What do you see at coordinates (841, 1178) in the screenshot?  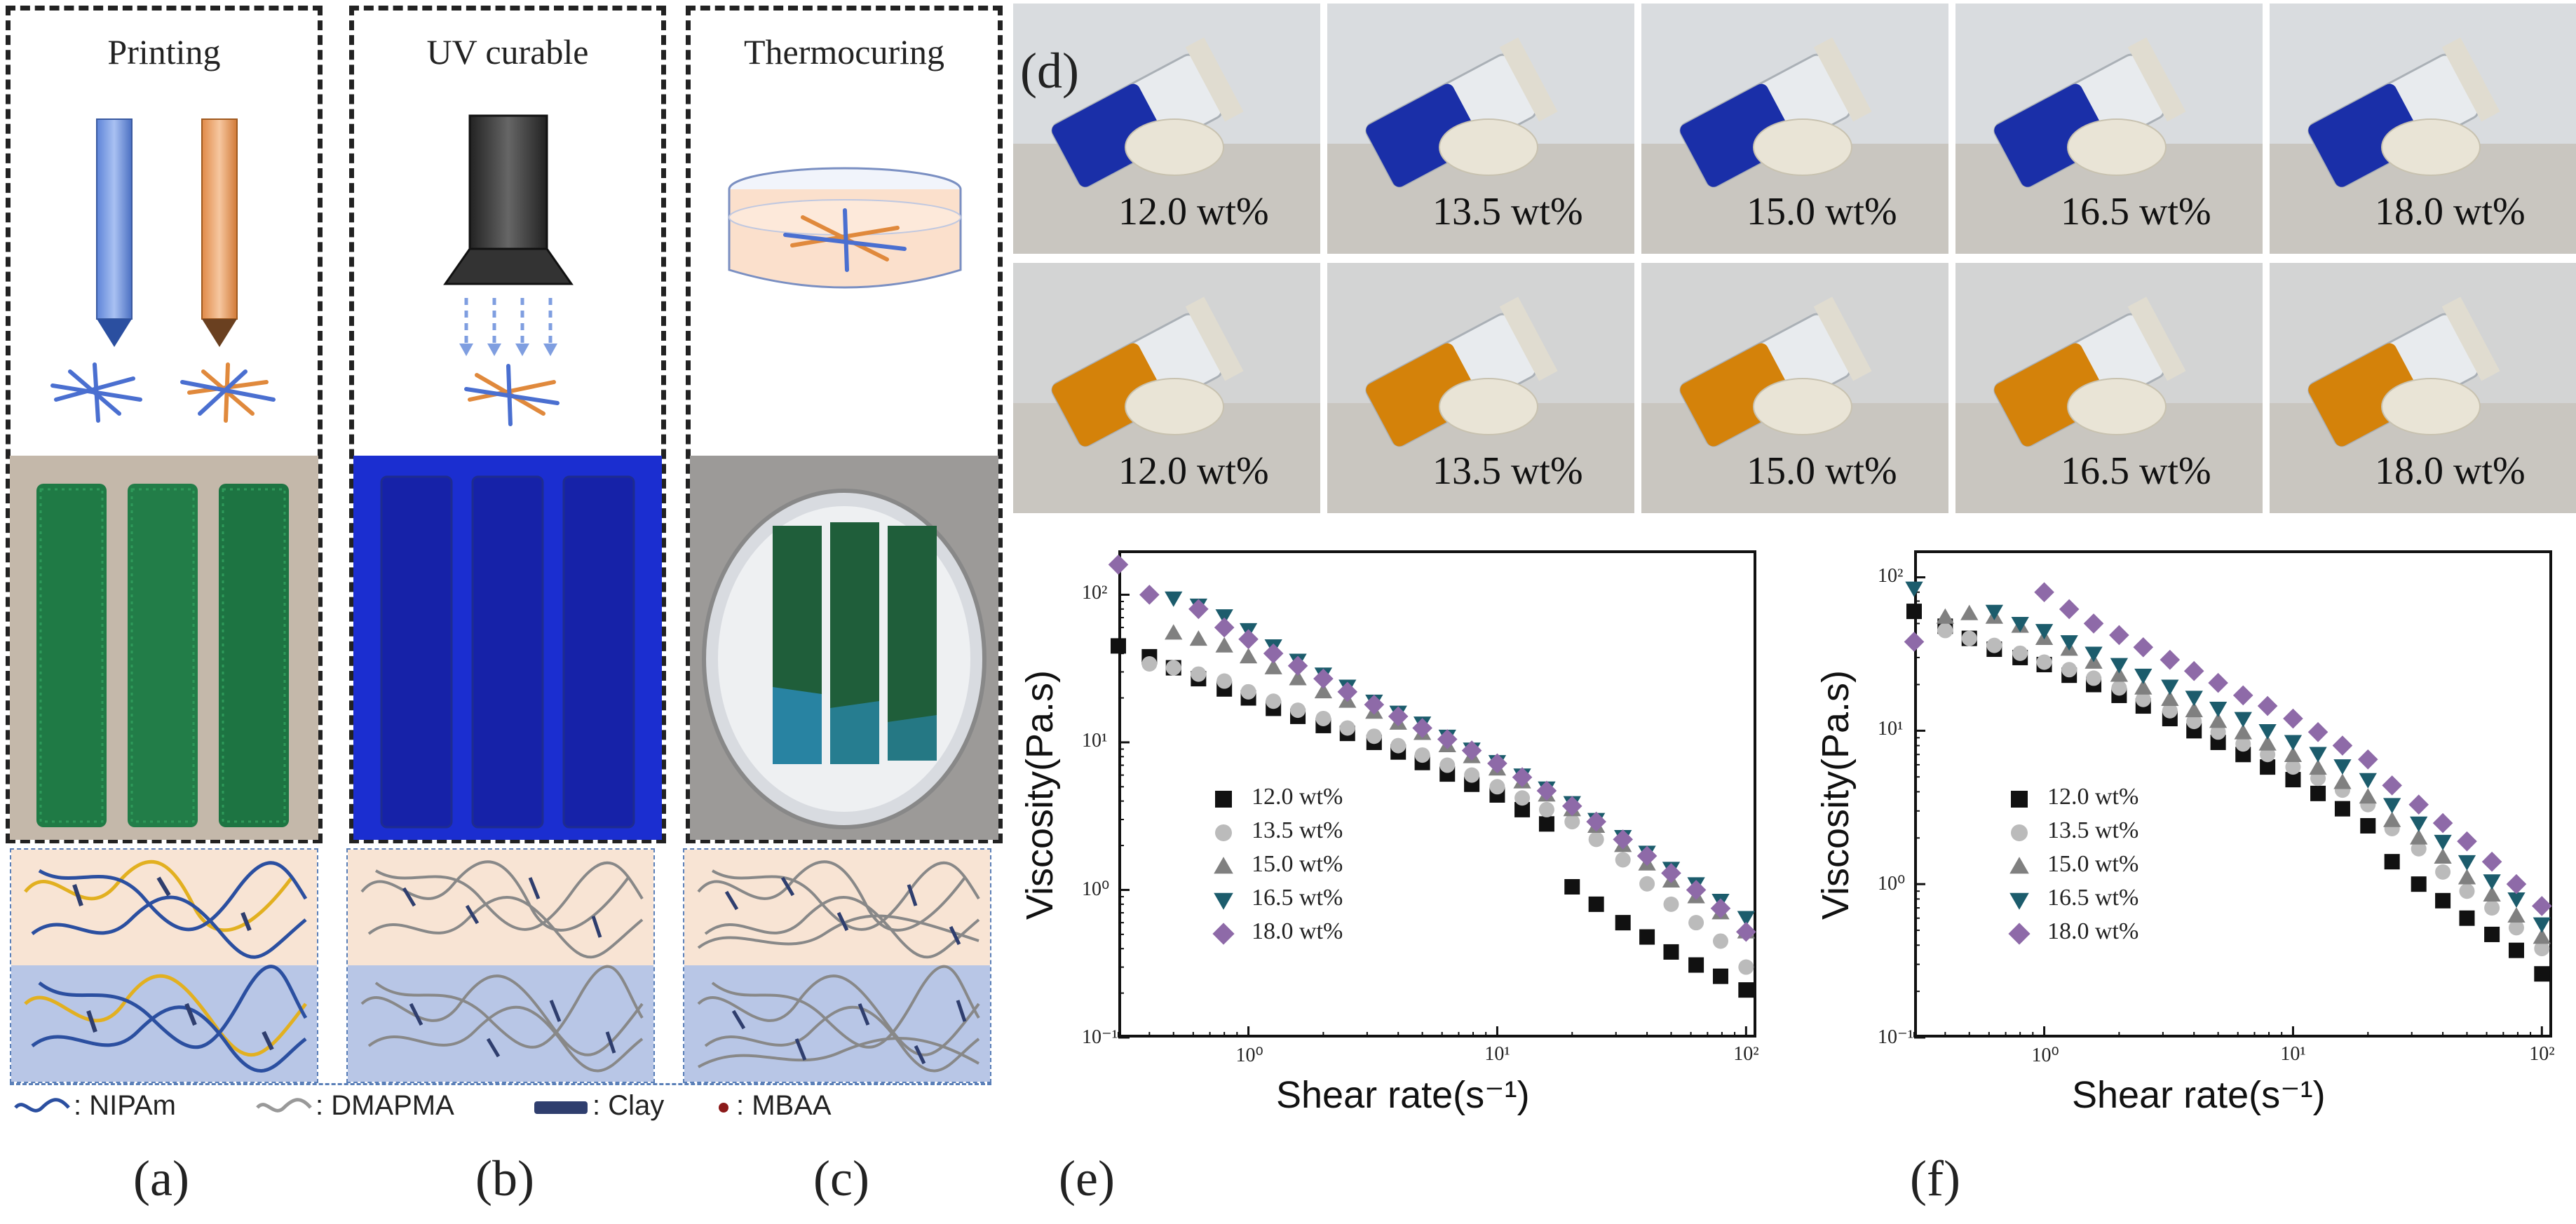 I see `panel-c-letter: (c)` at bounding box center [841, 1178].